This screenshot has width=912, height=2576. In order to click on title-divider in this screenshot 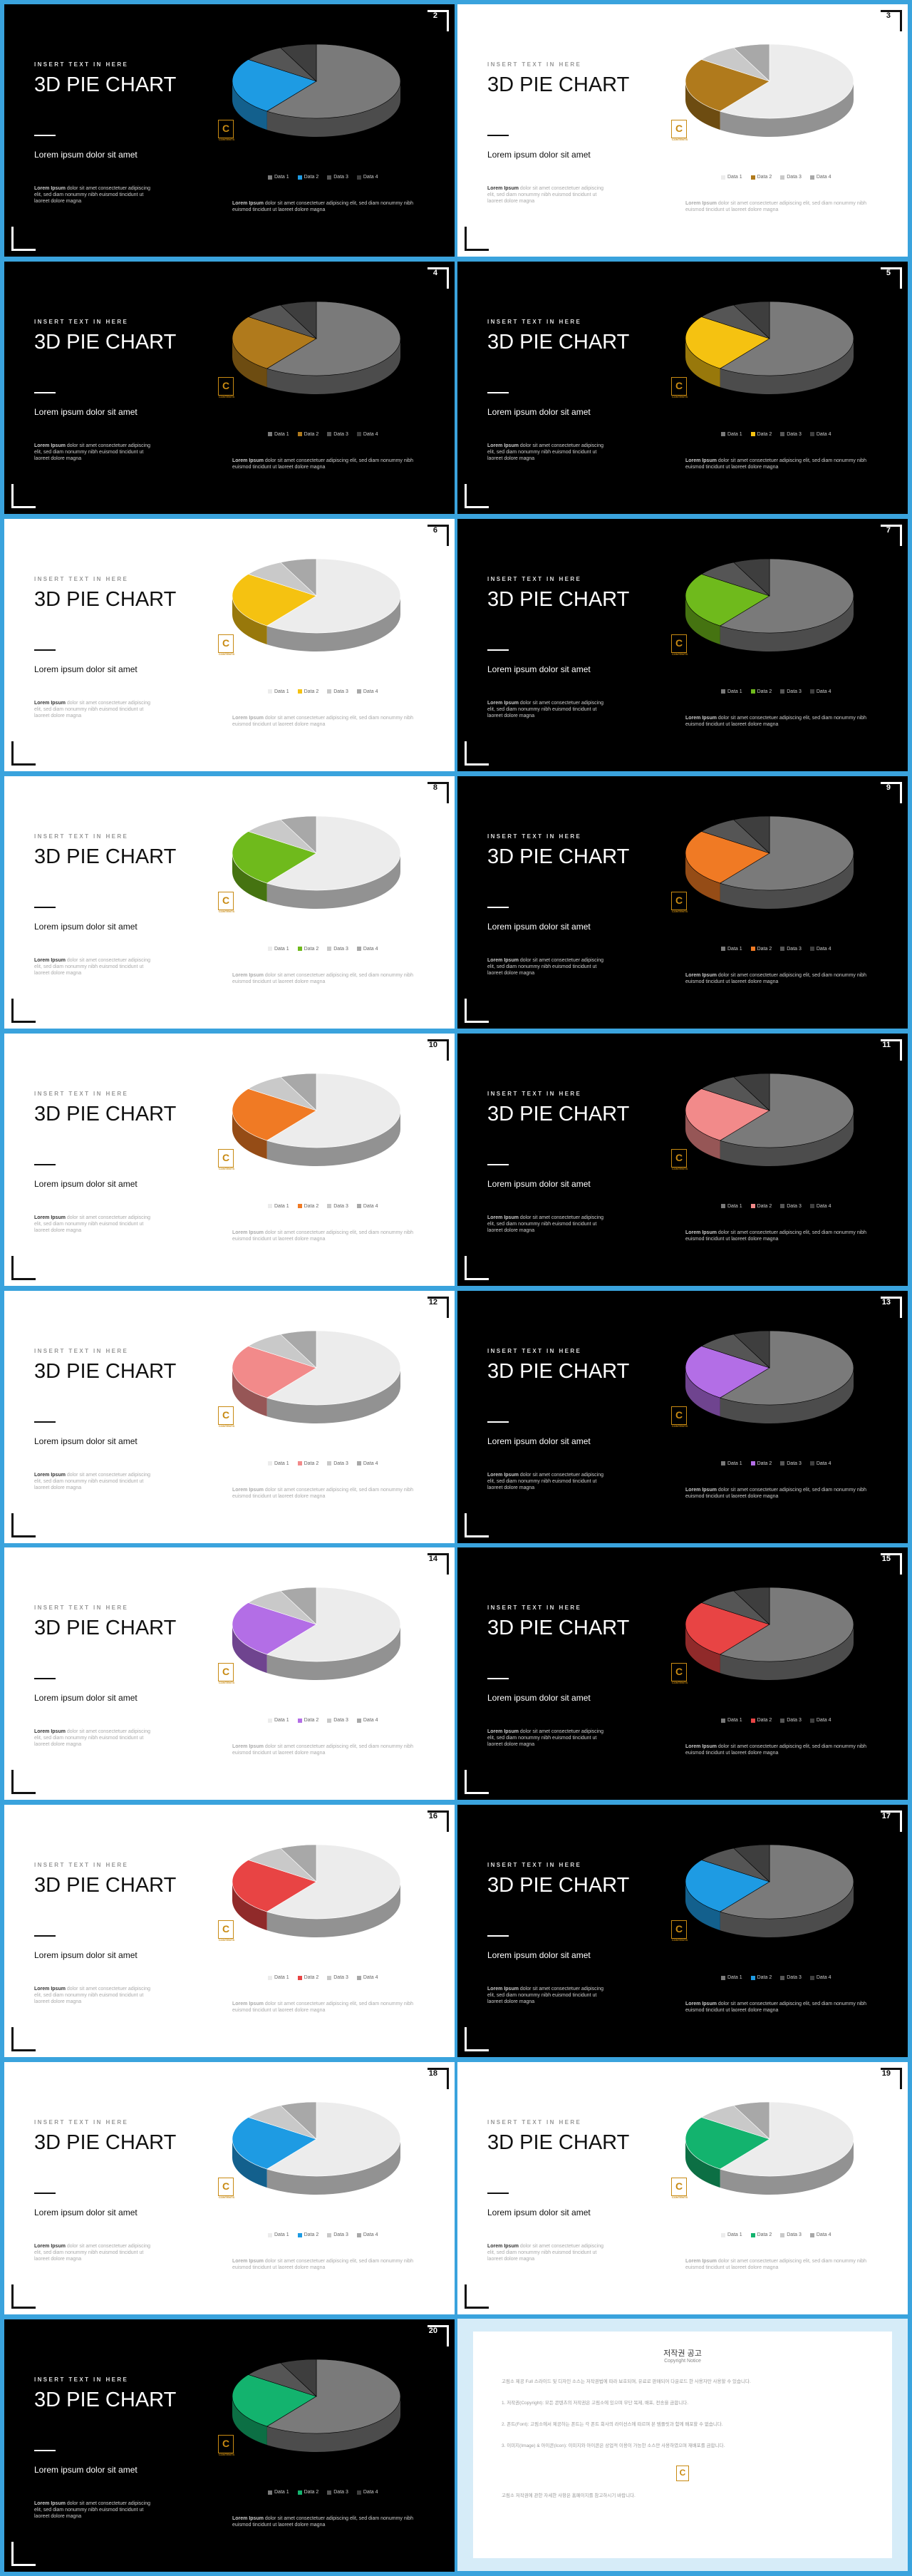, I will do `click(498, 2194)`.